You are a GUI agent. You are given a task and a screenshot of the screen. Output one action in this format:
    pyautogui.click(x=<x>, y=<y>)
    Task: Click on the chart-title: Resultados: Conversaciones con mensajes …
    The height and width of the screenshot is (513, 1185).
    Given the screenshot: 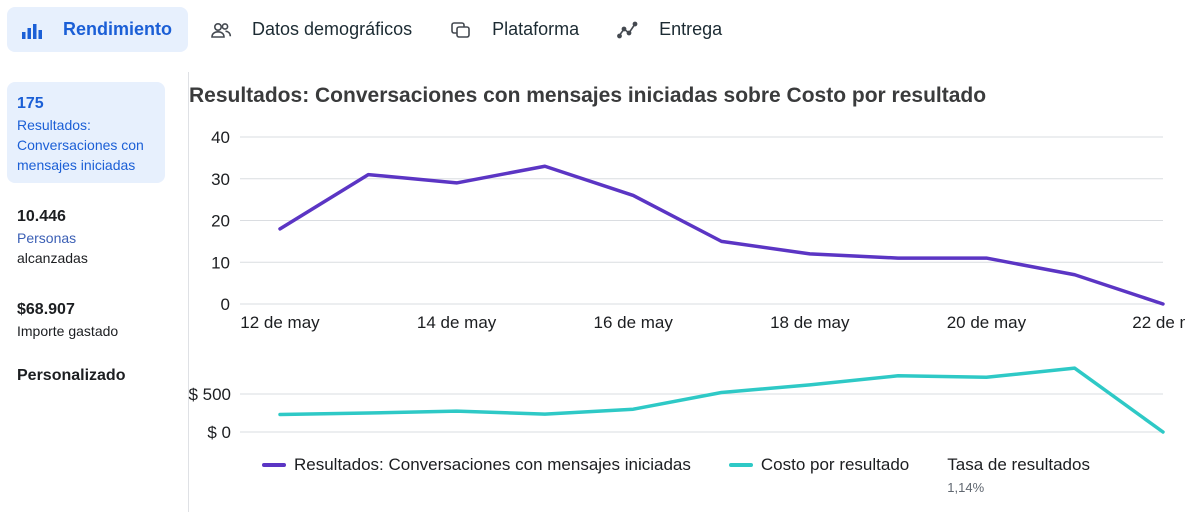 What is the action you would take?
    pyautogui.click(x=588, y=95)
    